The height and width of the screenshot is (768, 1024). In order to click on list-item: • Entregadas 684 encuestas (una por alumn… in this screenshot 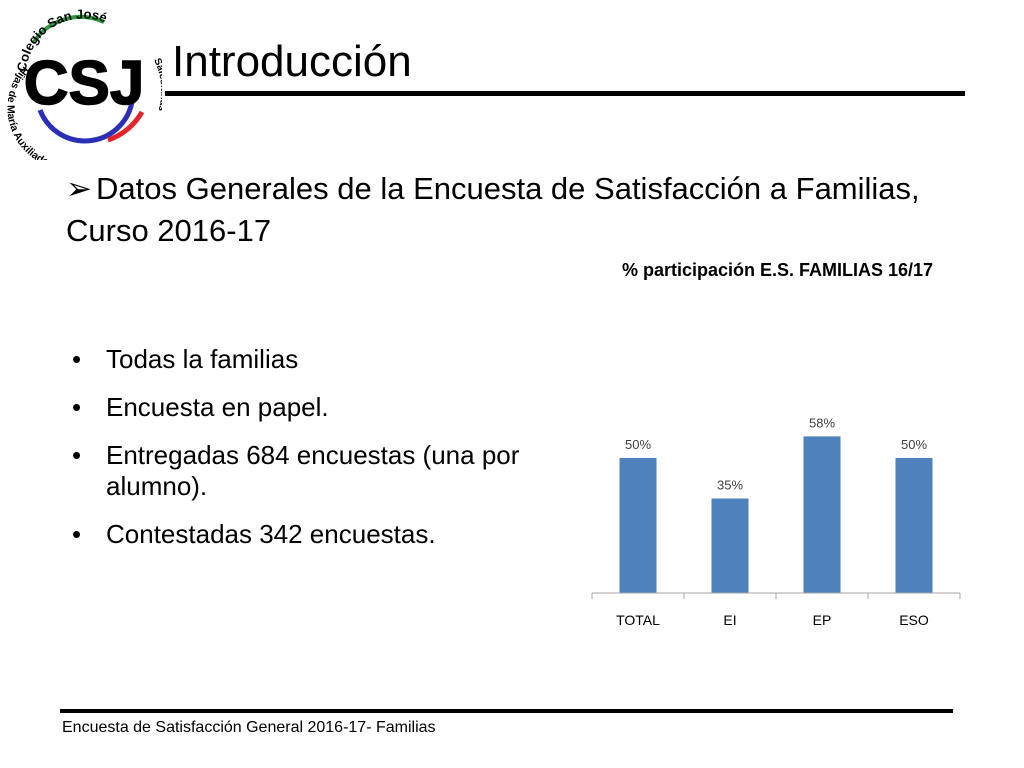, I will do `click(312, 471)`.